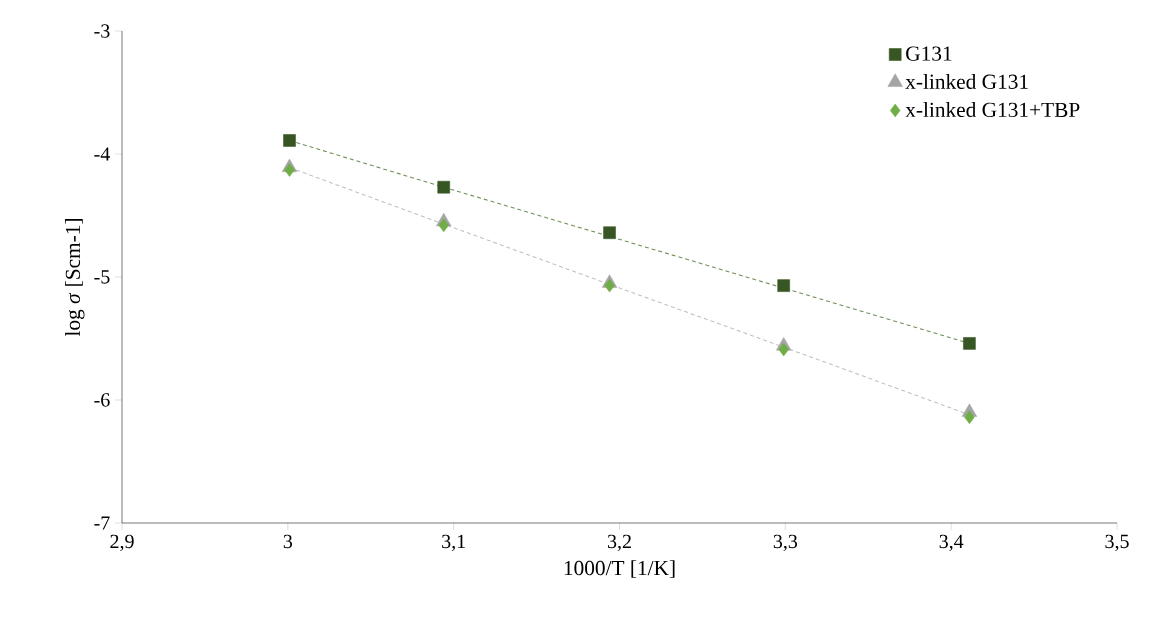 The width and height of the screenshot is (1155, 637). What do you see at coordinates (992, 110) in the screenshot?
I see `legend-label: x-linked G131+TBP` at bounding box center [992, 110].